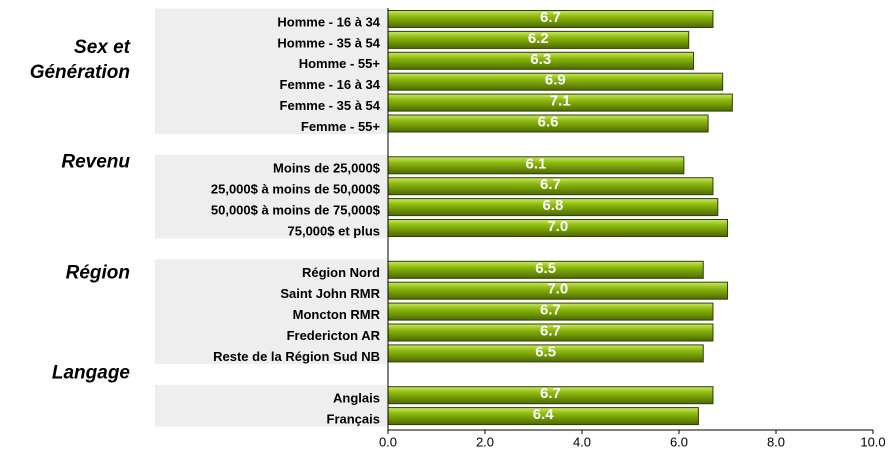 This screenshot has width=894, height=452. I want to click on category-label: Homme - 35 à 54, so click(328, 42).